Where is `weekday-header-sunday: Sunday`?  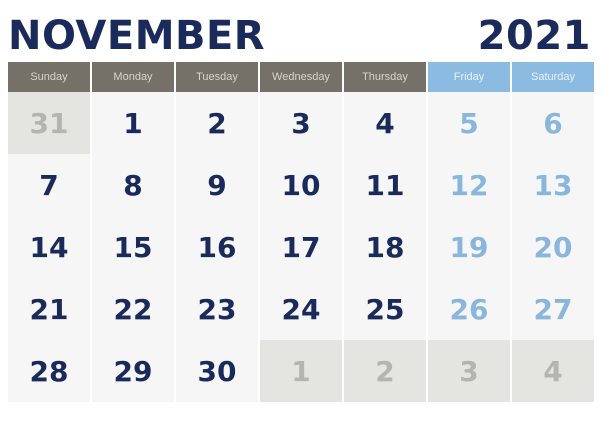 weekday-header-sunday: Sunday is located at coordinates (49, 77).